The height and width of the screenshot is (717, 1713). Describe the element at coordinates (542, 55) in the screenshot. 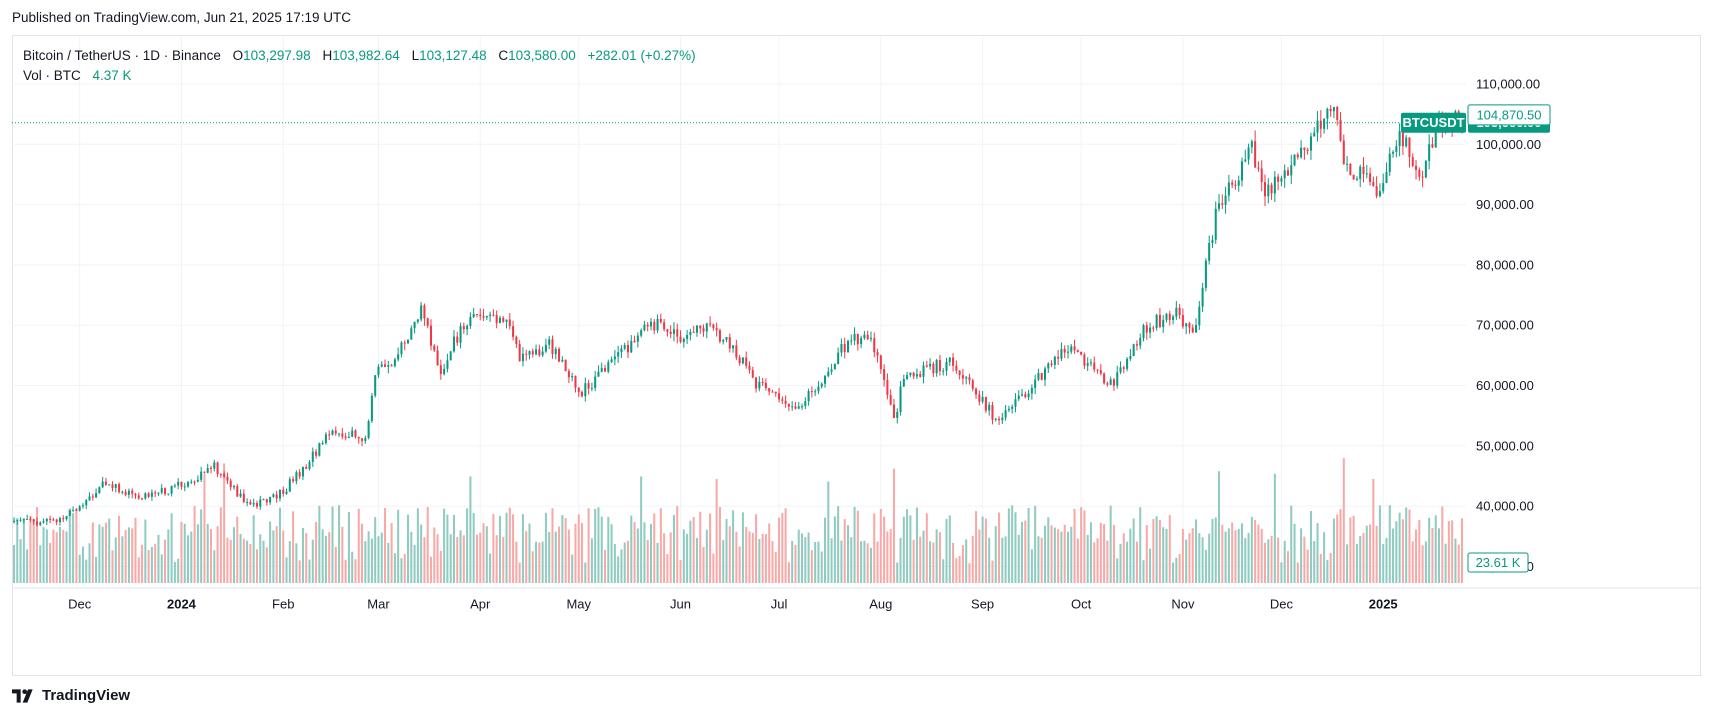

I see `legend-close-value: 103,580.00` at that location.